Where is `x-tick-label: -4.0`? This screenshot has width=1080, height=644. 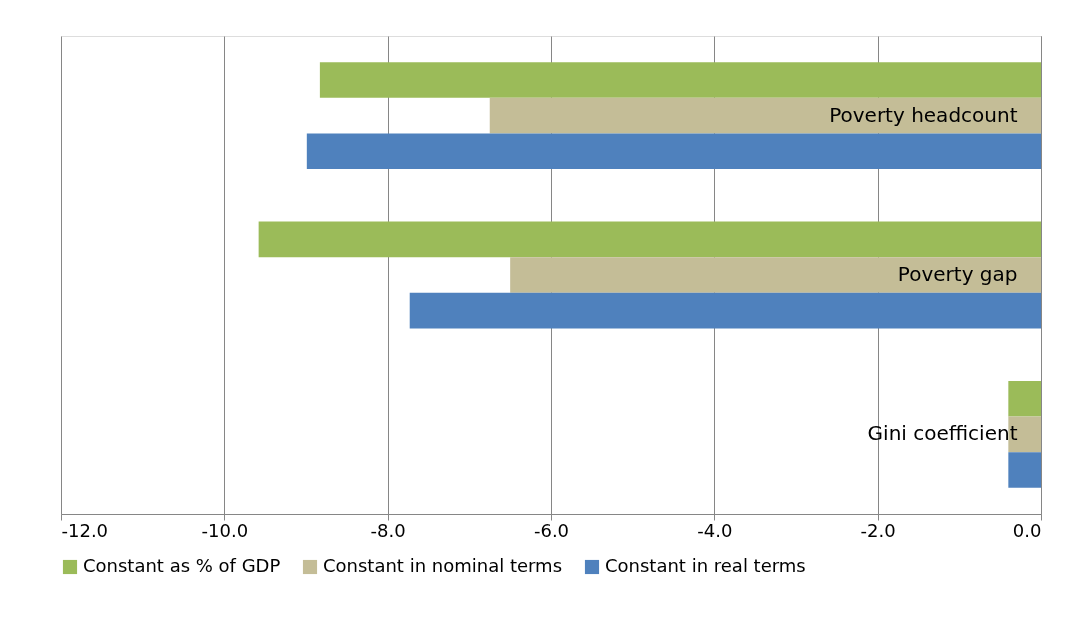 x-tick-label: -4.0 is located at coordinates (715, 530).